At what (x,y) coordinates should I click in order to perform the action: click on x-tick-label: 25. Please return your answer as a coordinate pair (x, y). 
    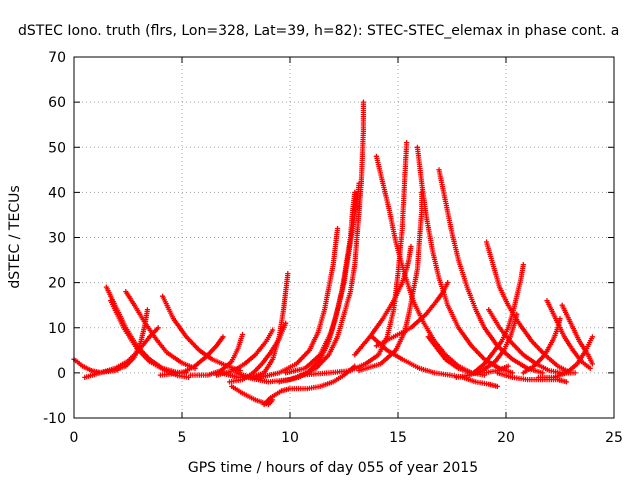
    Looking at the image, I should click on (614, 438).